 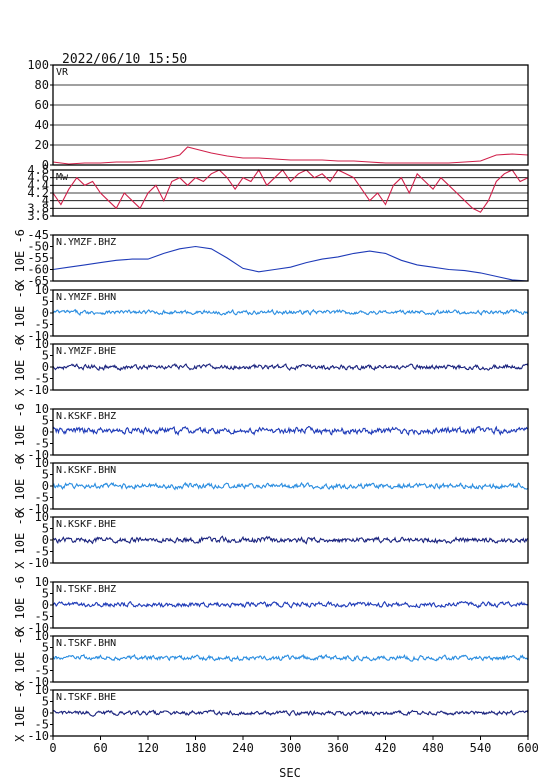 I want to click on x-tick-label: 420, so click(x=386, y=748).